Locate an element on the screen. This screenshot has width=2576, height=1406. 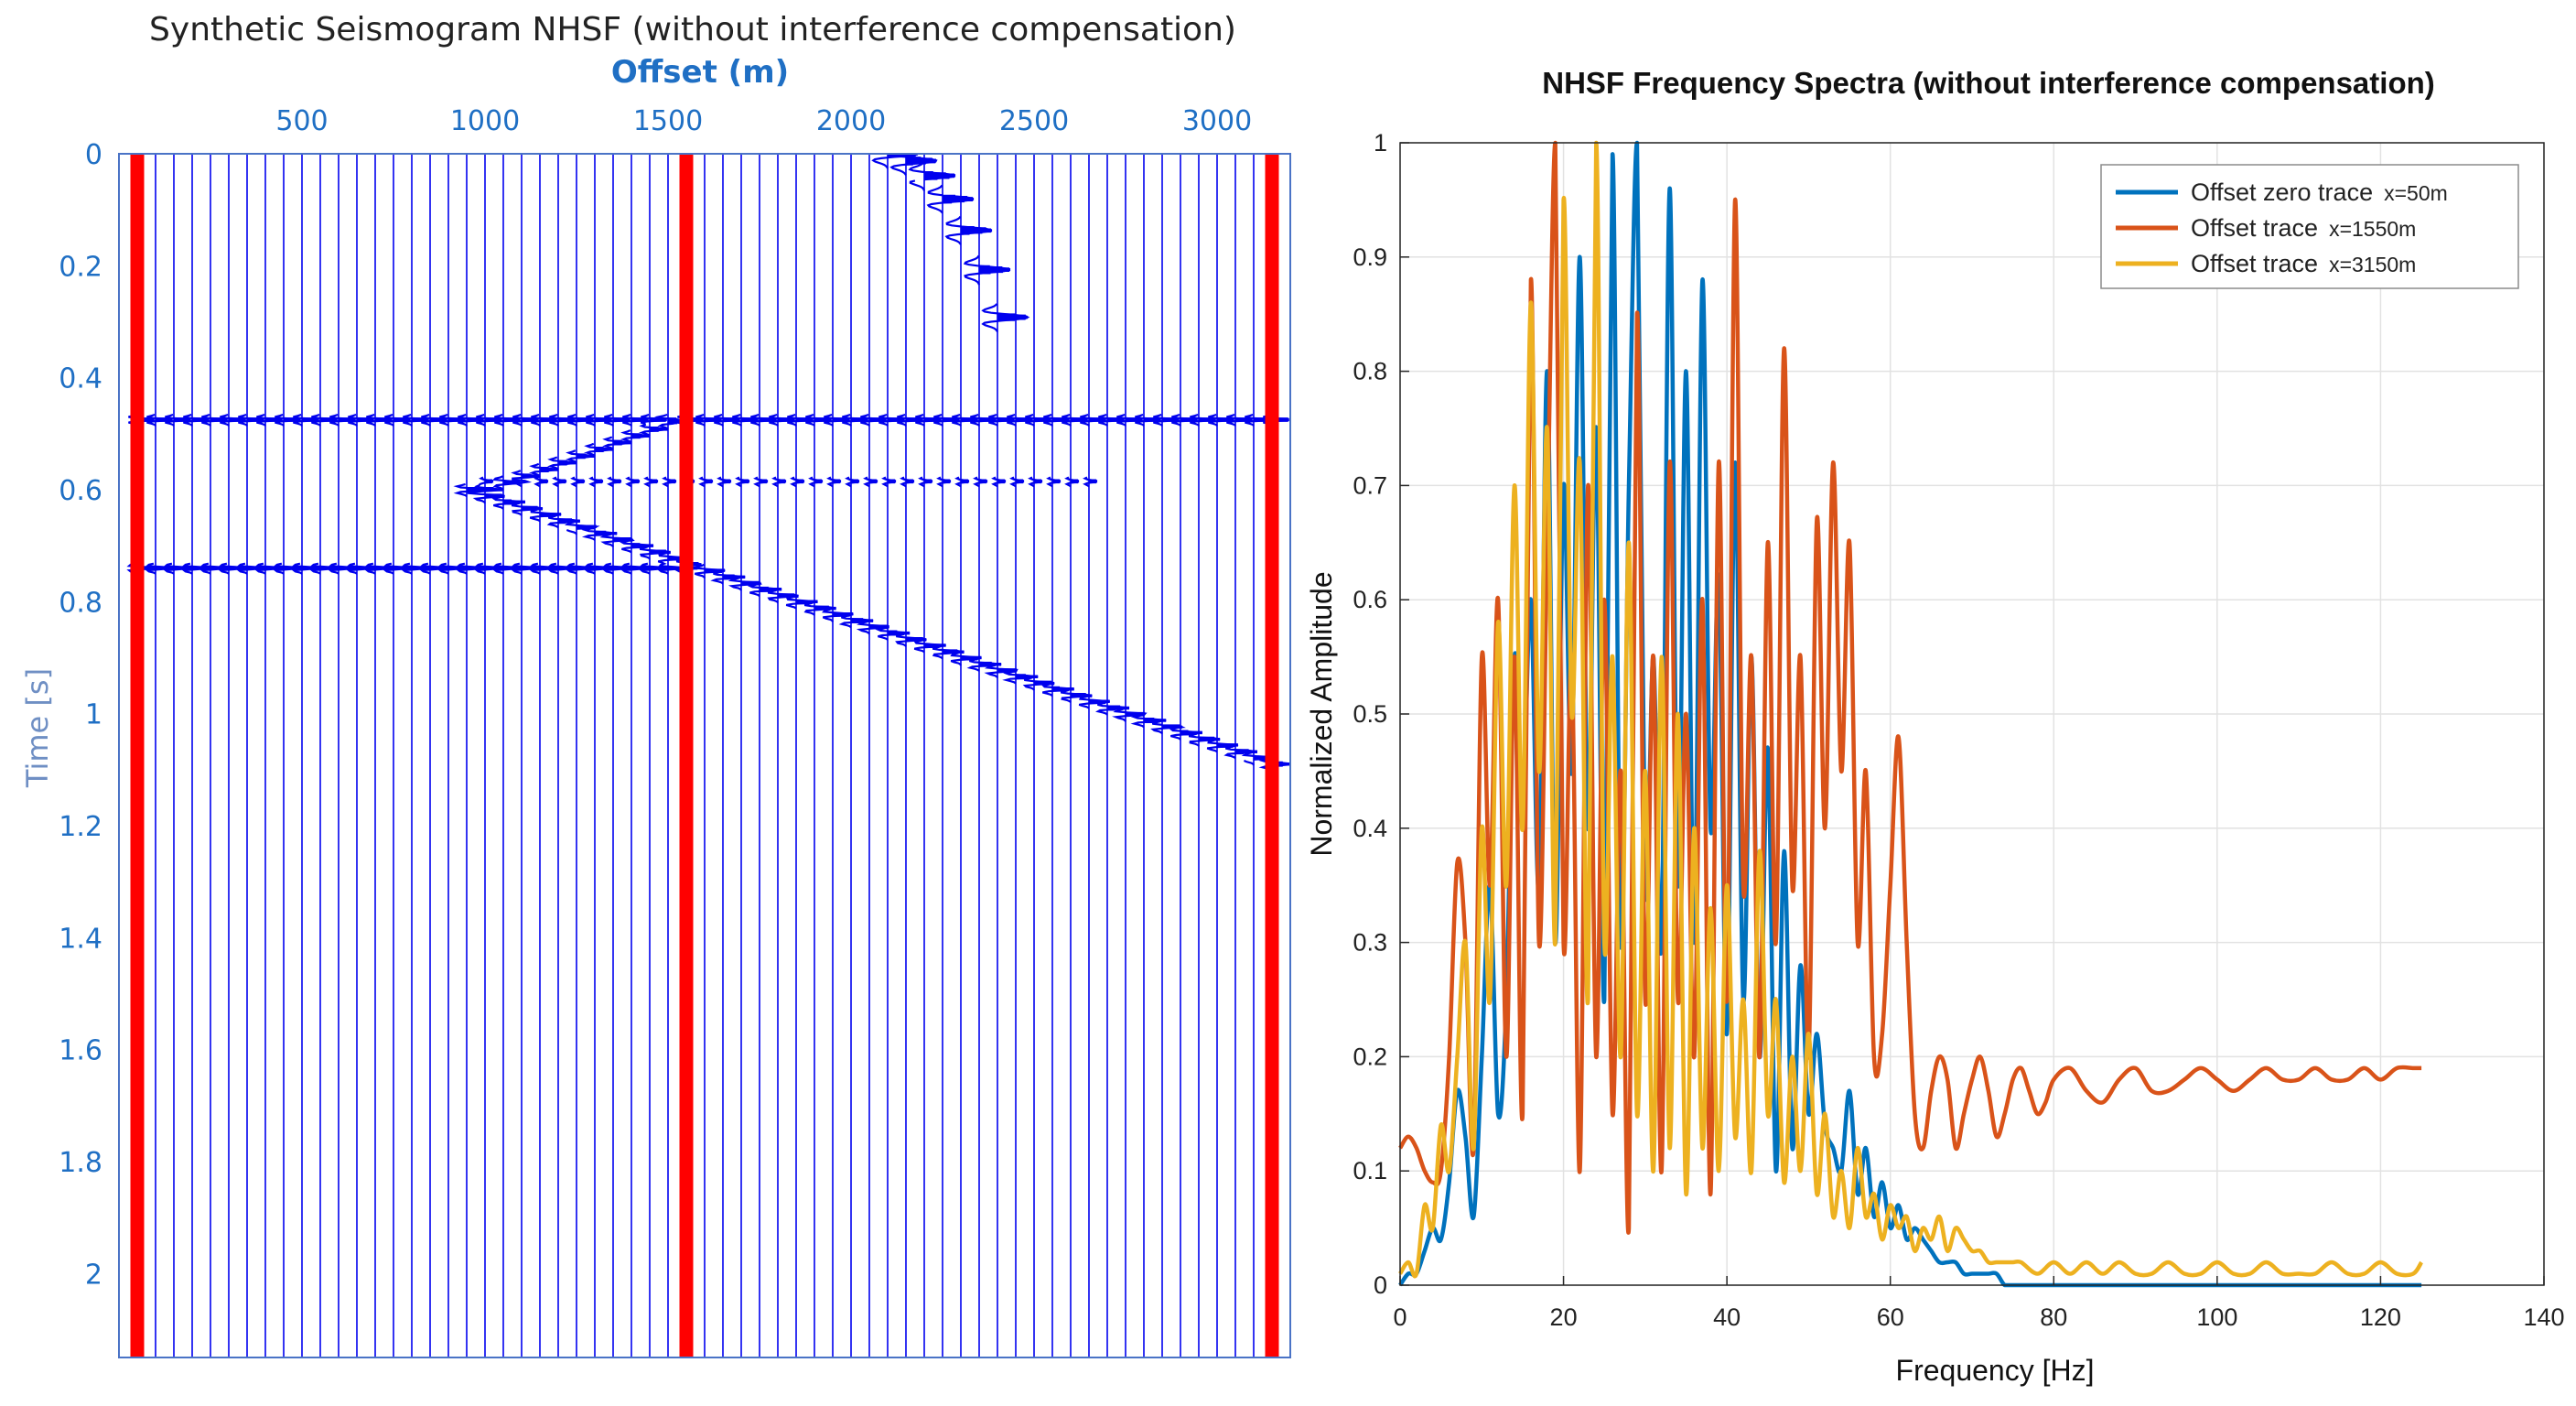
spectra-ylabel: Normalized Amplitude is located at coordinates (1321, 714).